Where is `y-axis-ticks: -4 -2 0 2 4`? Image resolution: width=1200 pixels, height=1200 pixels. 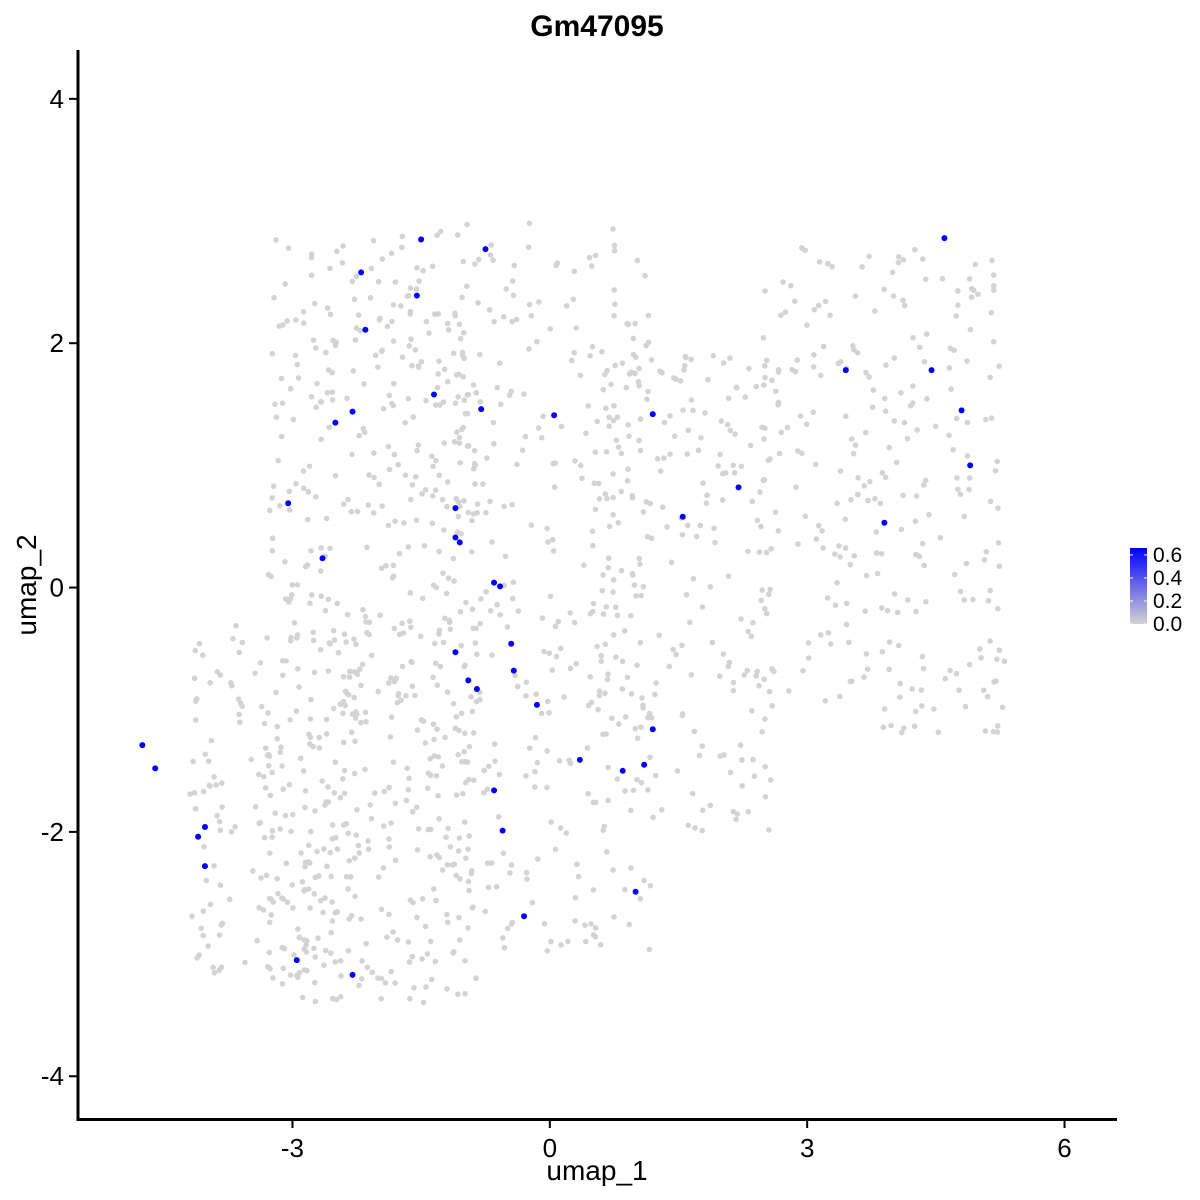 y-axis-ticks: -4 -2 0 2 4 is located at coordinates (59, 587).